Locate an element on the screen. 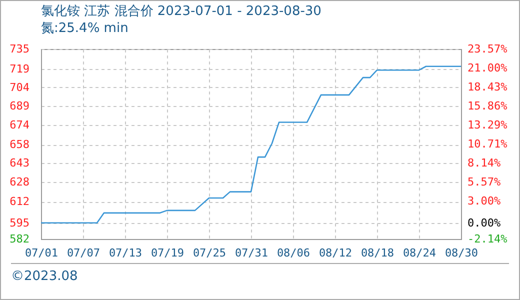 This screenshot has width=520, height=300. y-tick-label: 689 is located at coordinates (20, 106).